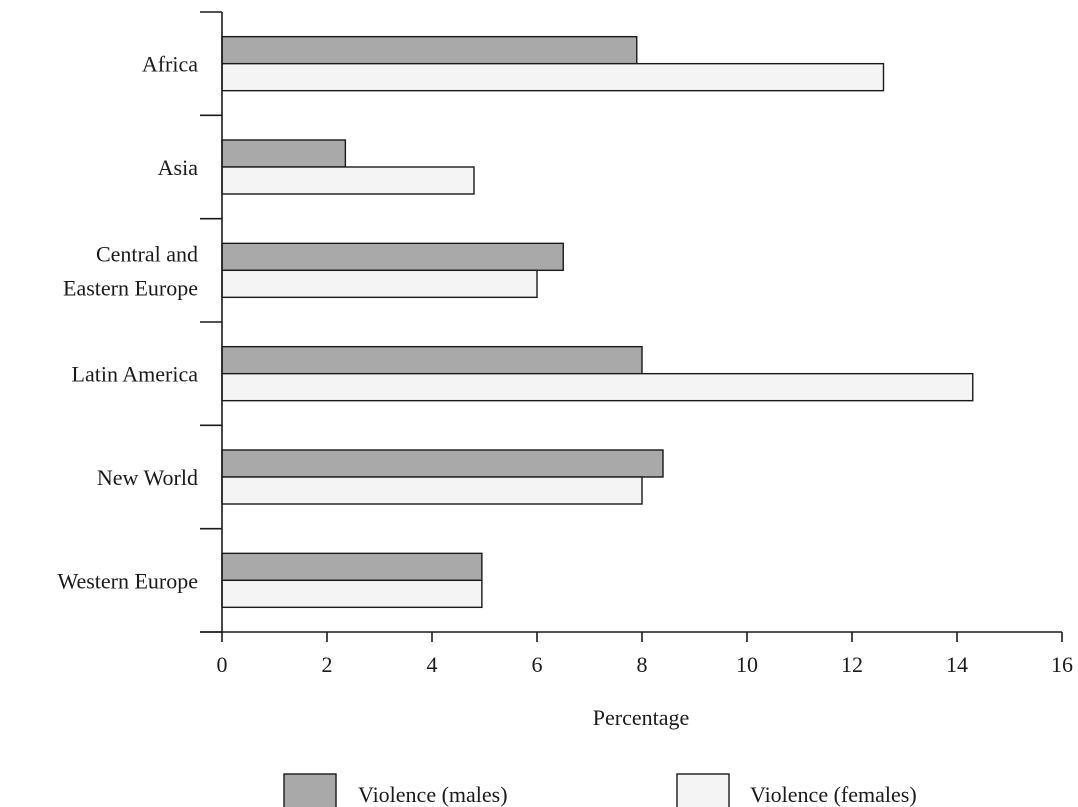 The width and height of the screenshot is (1078, 807). I want to click on category-label: Latin America, so click(135, 374).